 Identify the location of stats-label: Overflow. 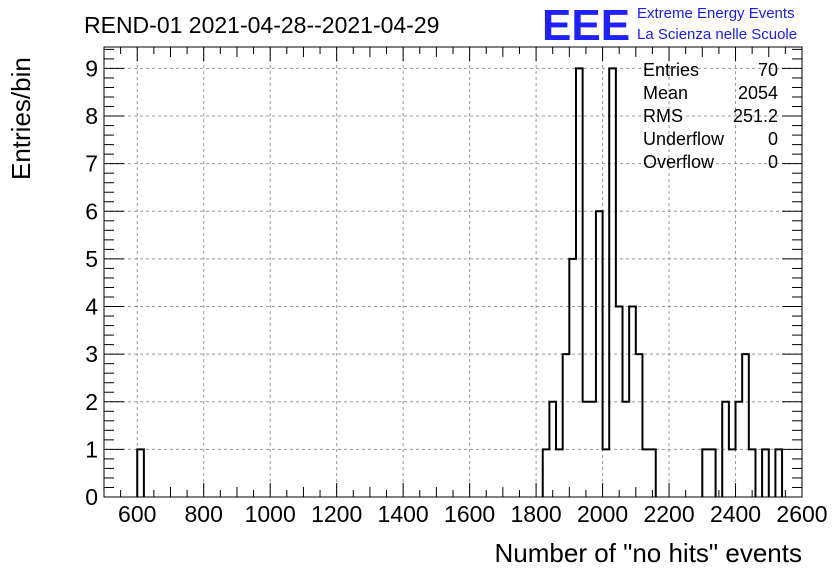
(679, 162).